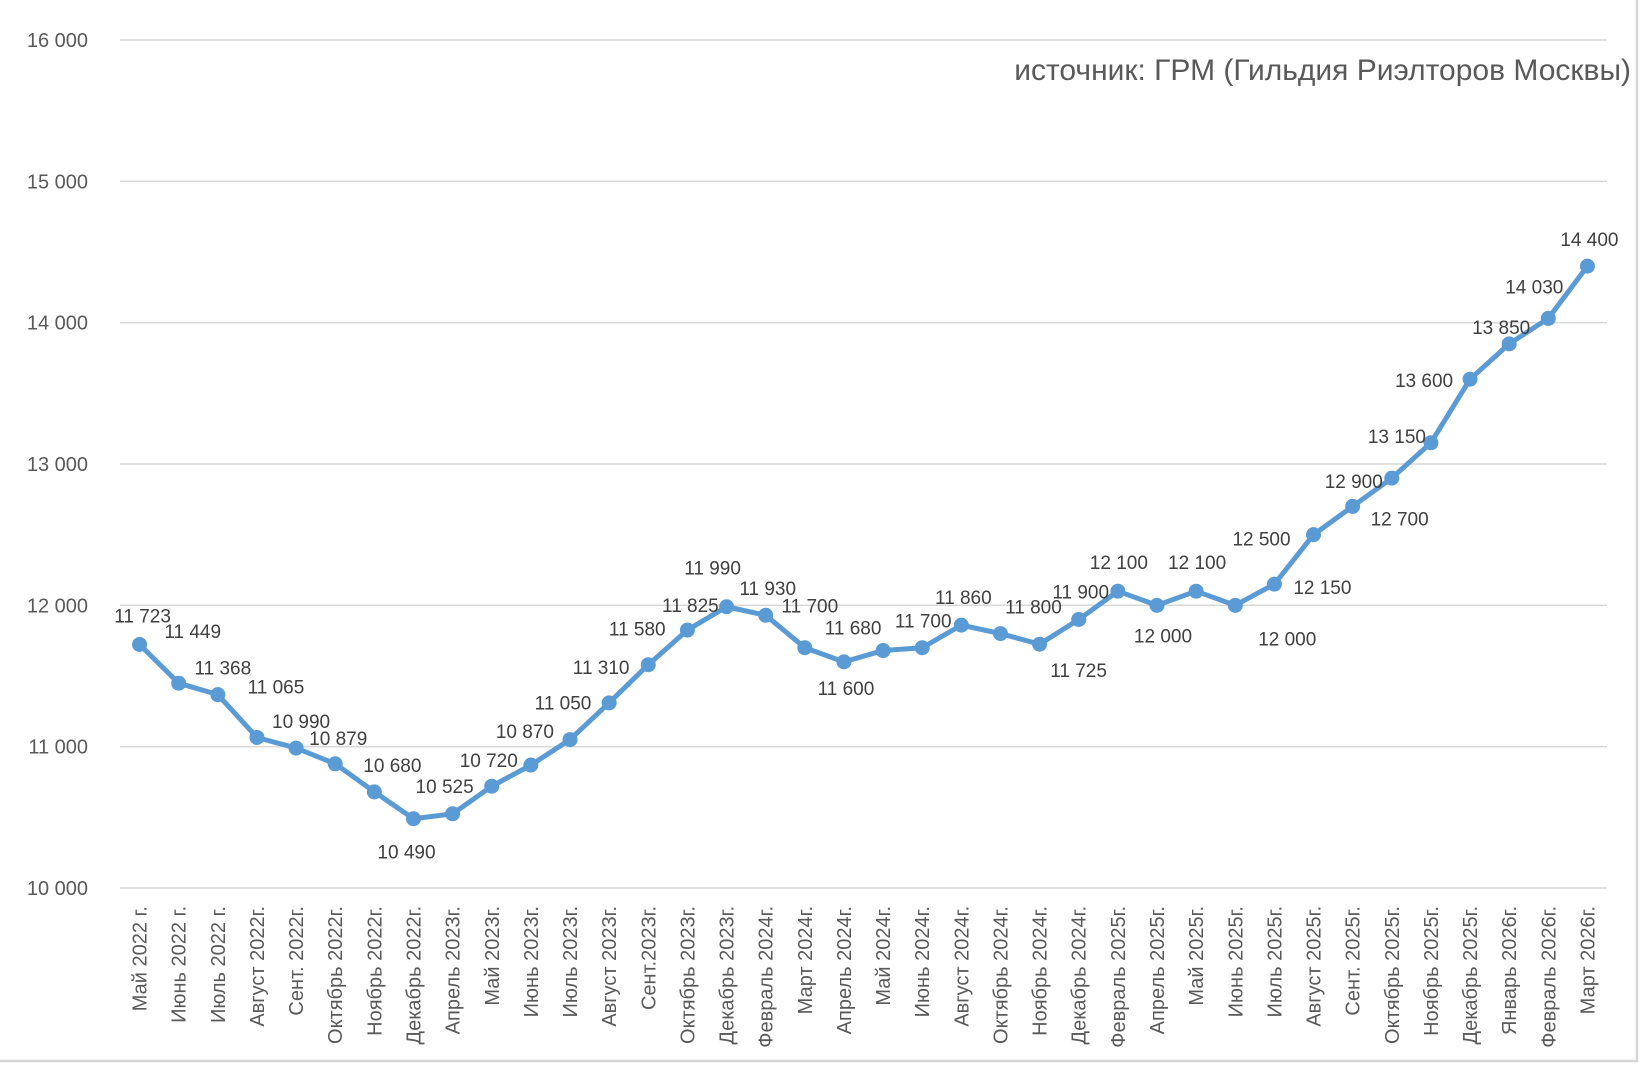 This screenshot has height=1067, width=1645. Describe the element at coordinates (1510, 970) in the screenshot. I see `x-axis-tick-label: Январь 2026г.` at that location.